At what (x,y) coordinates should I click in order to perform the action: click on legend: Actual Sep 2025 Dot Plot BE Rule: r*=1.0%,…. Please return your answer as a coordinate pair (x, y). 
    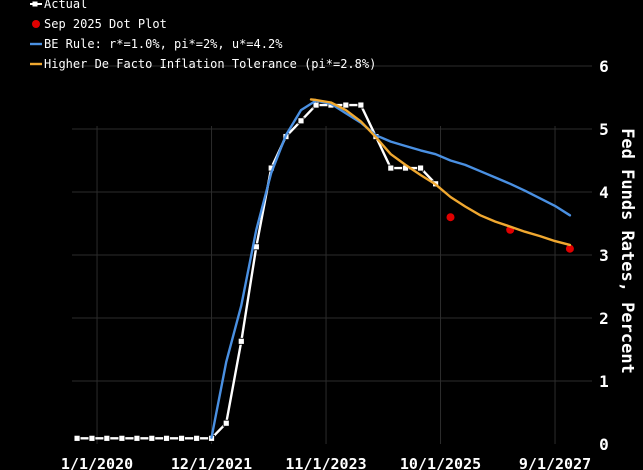
    Looking at the image, I should click on (203, 35).